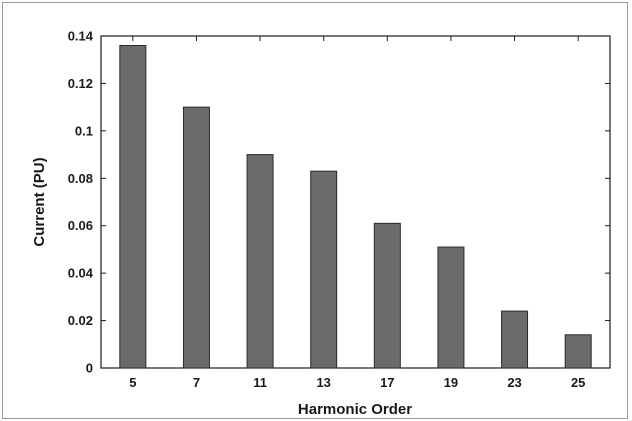 Image resolution: width=632 pixels, height=421 pixels. I want to click on y-tick-label: 0.1, so click(84, 130).